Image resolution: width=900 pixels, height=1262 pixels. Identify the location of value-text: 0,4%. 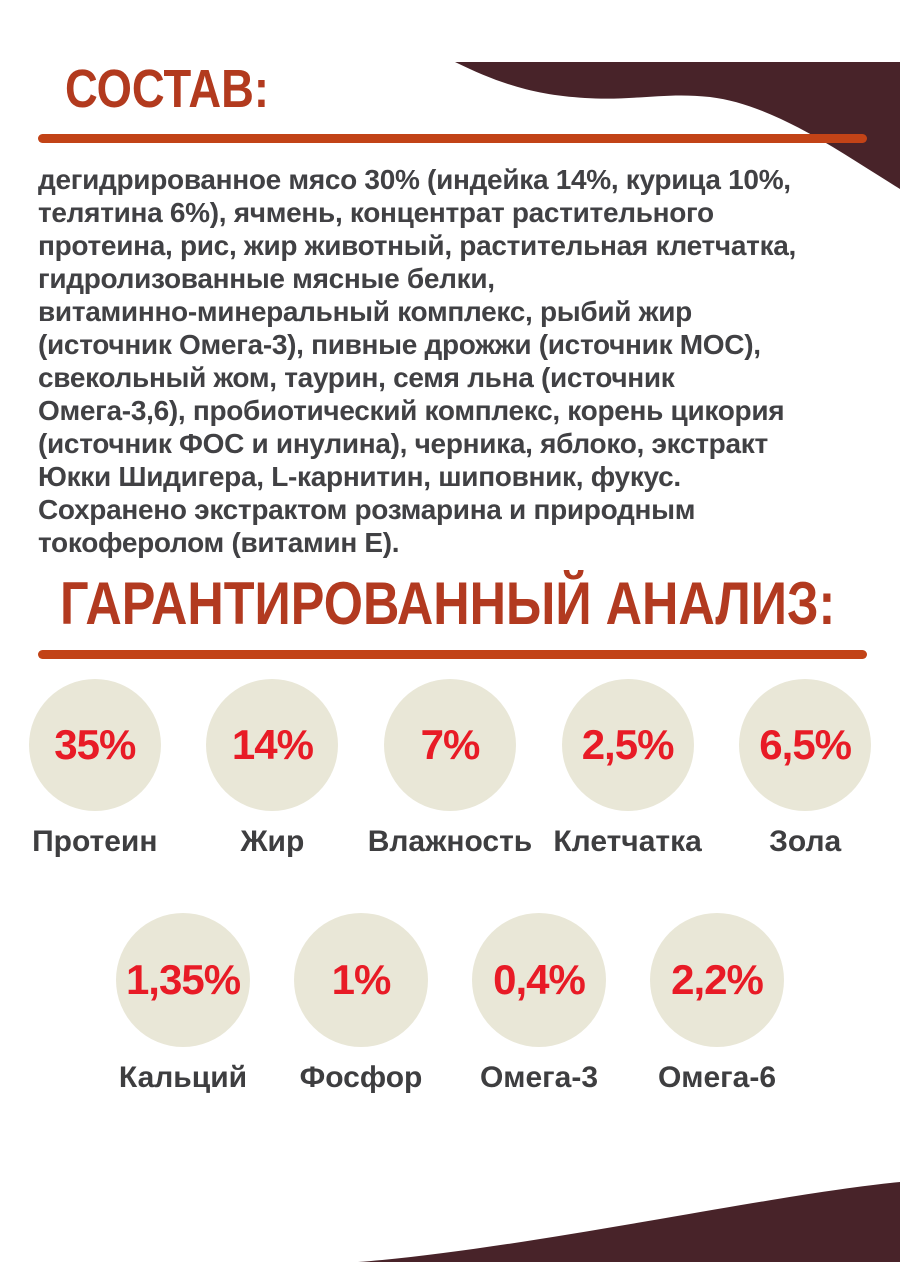
(539, 979).